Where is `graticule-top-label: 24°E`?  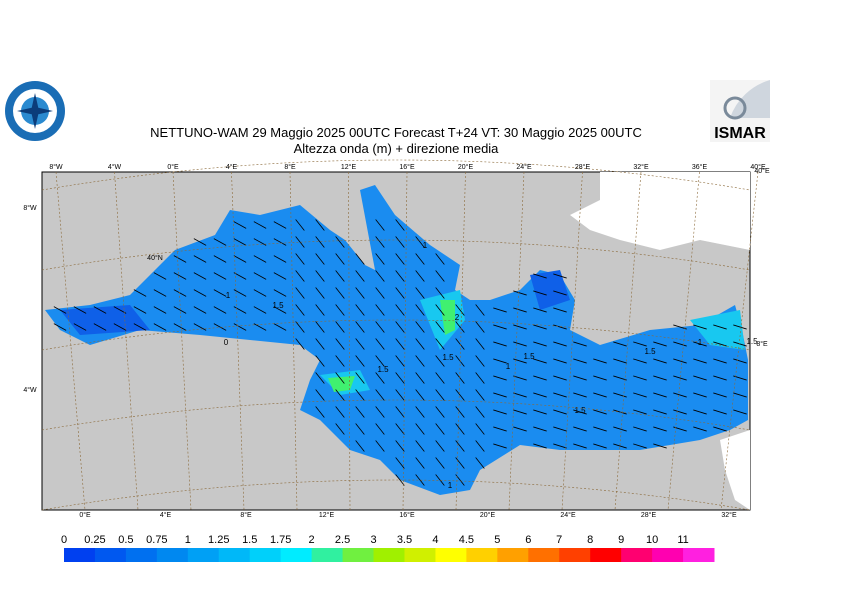 graticule-top-label: 24°E is located at coordinates (524, 167).